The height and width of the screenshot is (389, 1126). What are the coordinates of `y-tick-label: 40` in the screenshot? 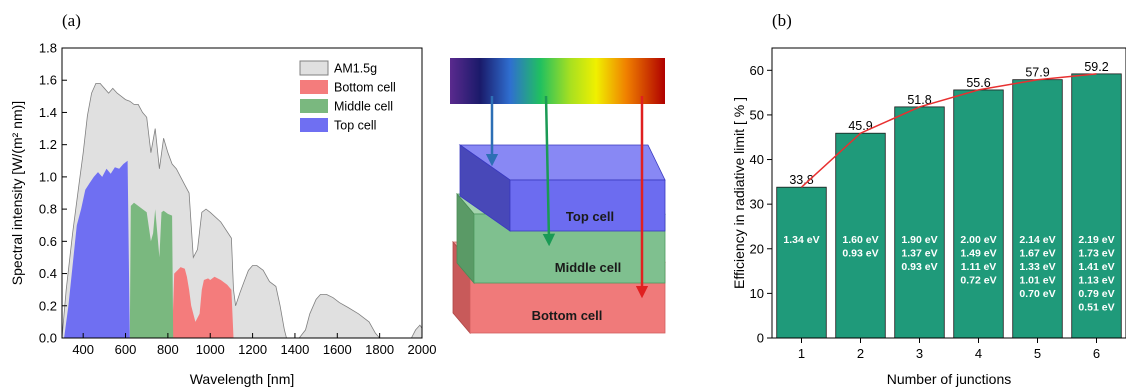 It's located at (757, 159).